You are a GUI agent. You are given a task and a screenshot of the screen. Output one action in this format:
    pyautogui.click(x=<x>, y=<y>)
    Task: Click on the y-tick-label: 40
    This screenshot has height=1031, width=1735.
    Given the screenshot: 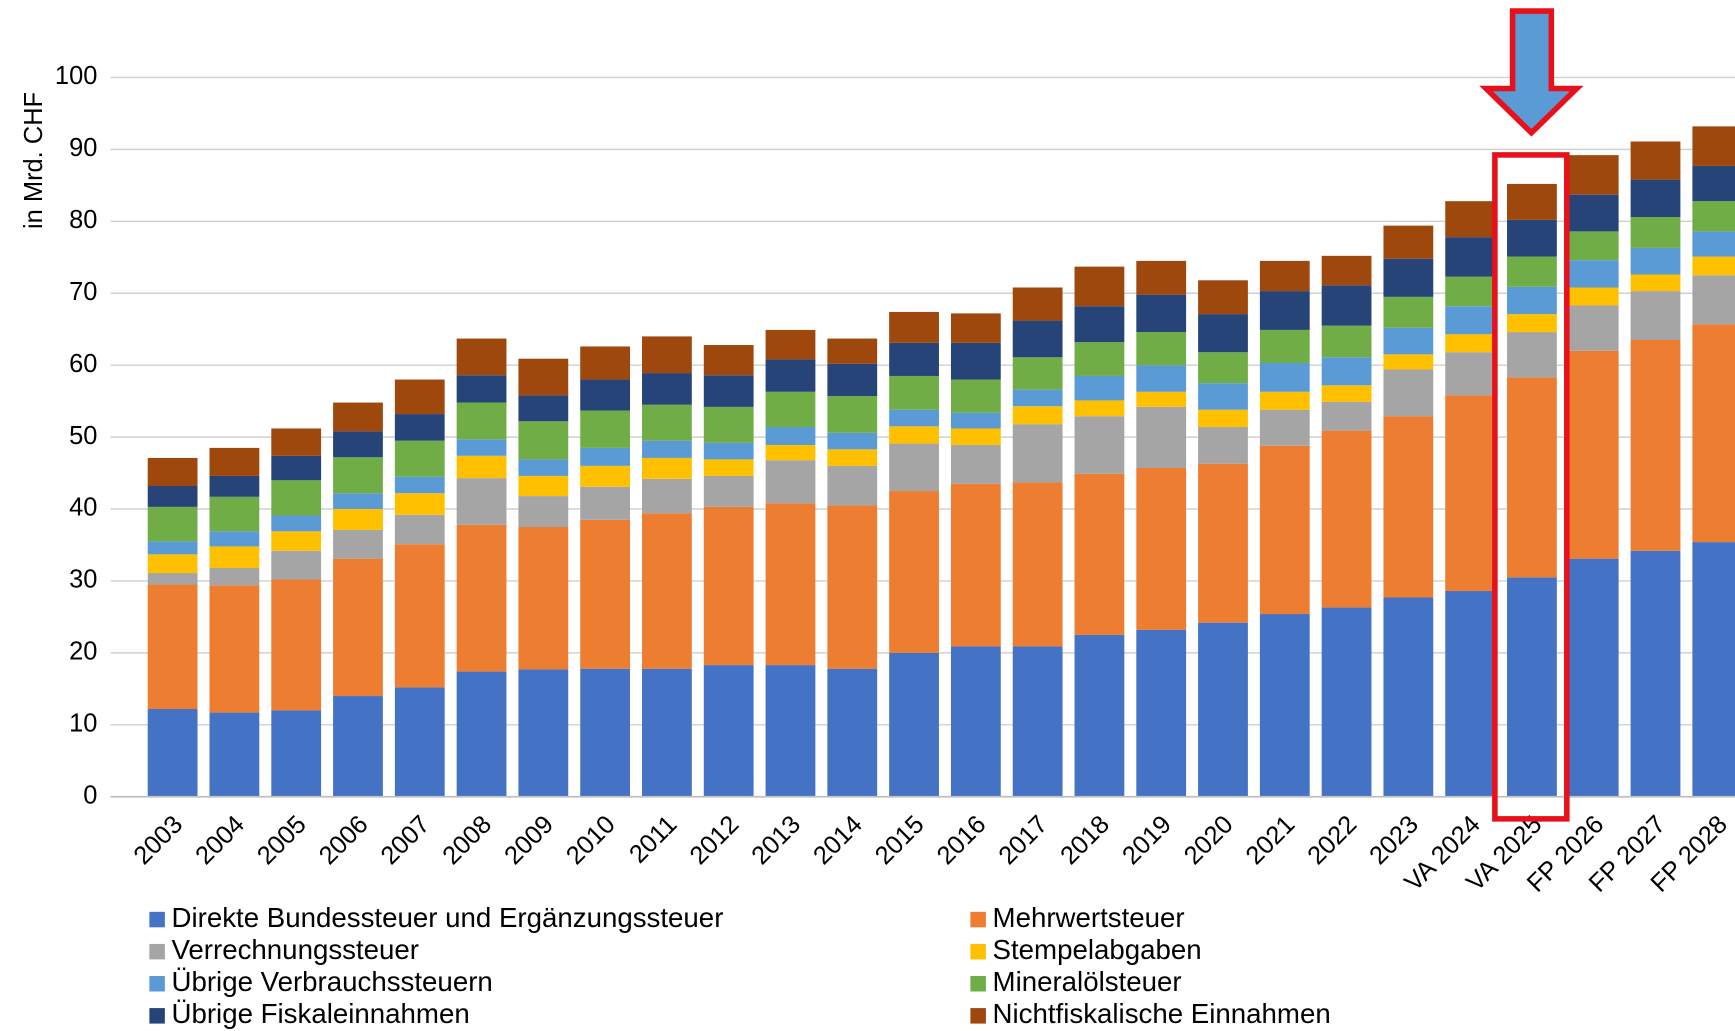 What is the action you would take?
    pyautogui.click(x=83, y=508)
    